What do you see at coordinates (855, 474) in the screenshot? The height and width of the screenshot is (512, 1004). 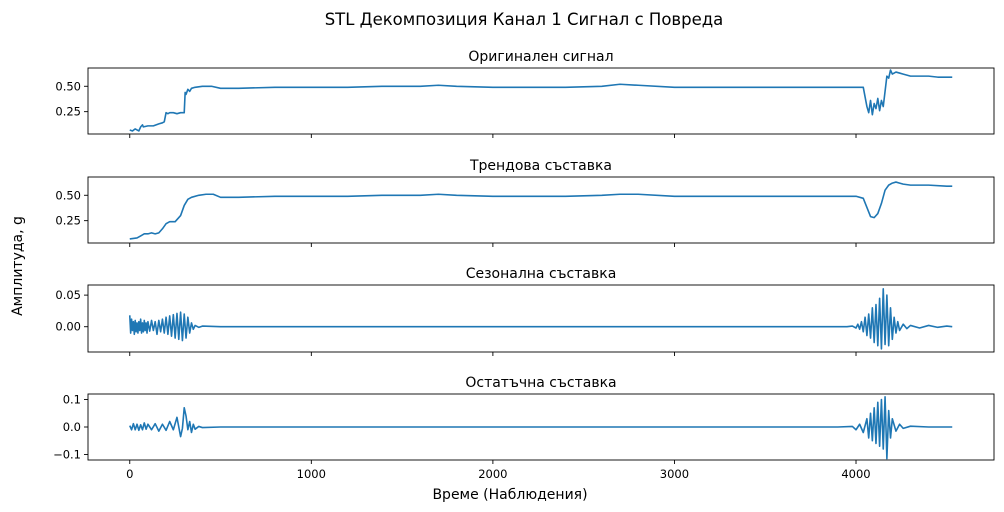 I see `x-tick-label: 4000` at bounding box center [855, 474].